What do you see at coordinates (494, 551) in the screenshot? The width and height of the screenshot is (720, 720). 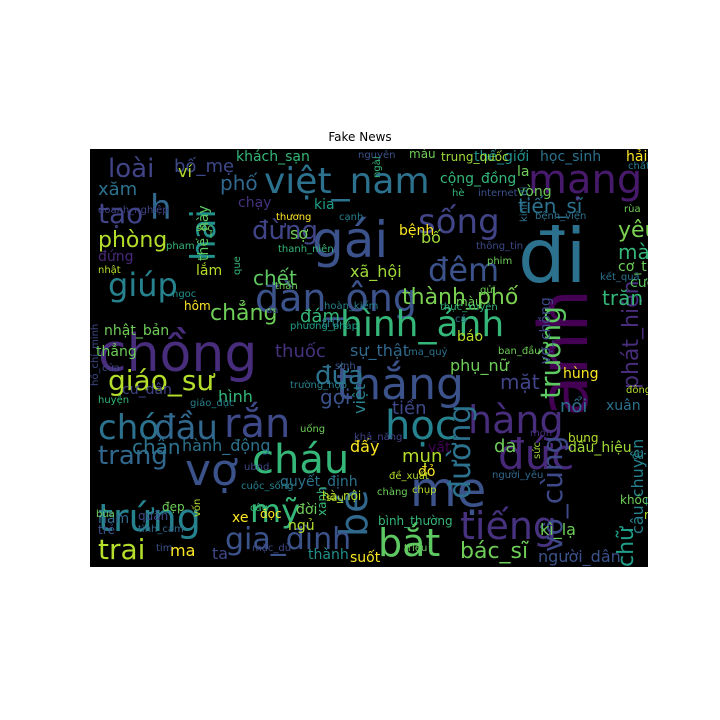 I see `cloud-word: bác_sĩ` at bounding box center [494, 551].